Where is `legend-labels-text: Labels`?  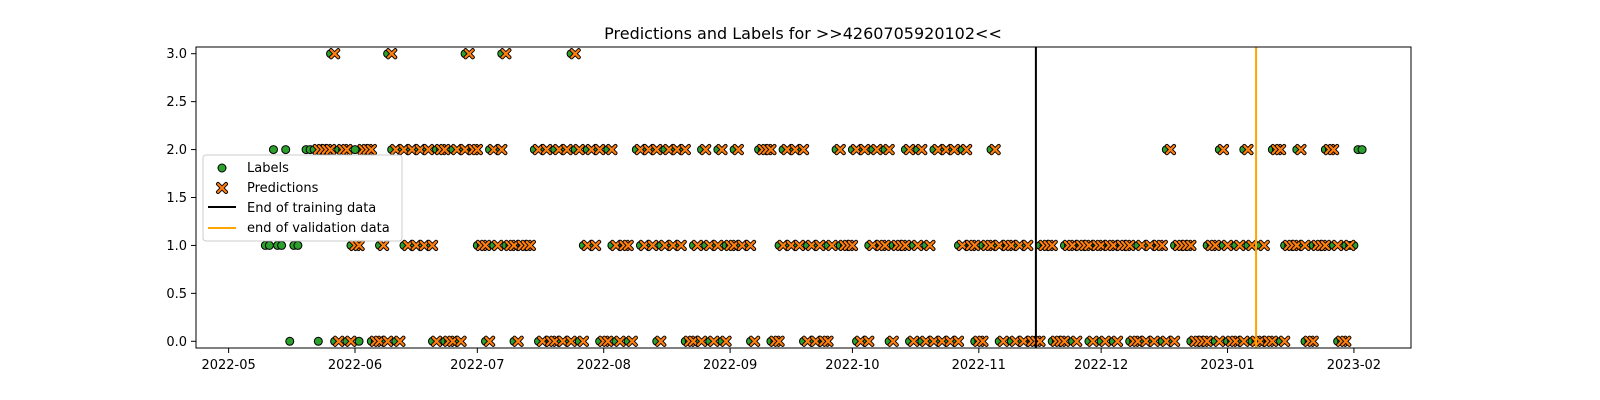 legend-labels-text: Labels is located at coordinates (268, 168).